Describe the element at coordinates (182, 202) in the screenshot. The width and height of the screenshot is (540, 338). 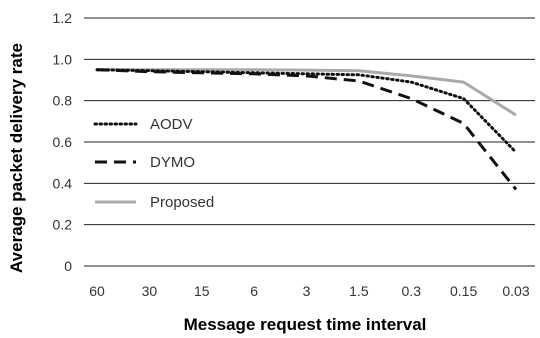
I see `legend-label-proposed: Proposed` at that location.